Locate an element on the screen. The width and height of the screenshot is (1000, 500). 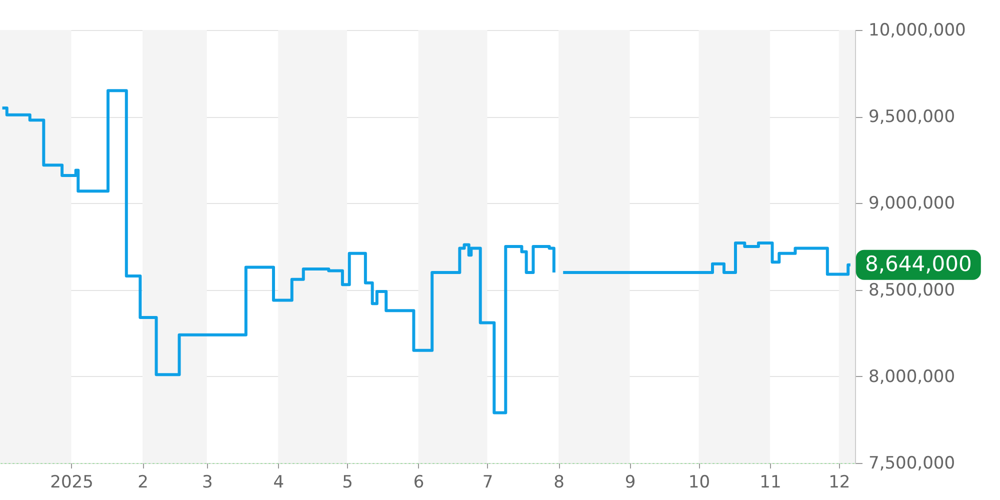
x-tick-label: 9 is located at coordinates (630, 482).